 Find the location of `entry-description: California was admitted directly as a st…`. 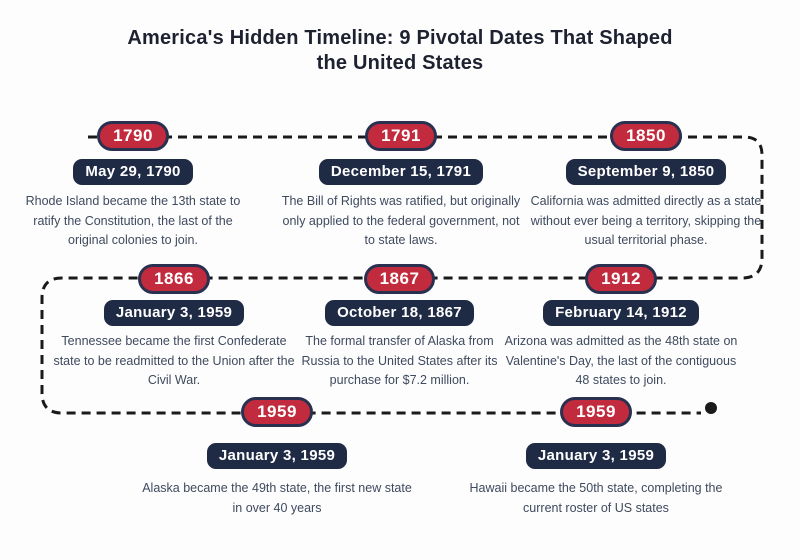

entry-description: California was admitted directly as a st… is located at coordinates (646, 221).